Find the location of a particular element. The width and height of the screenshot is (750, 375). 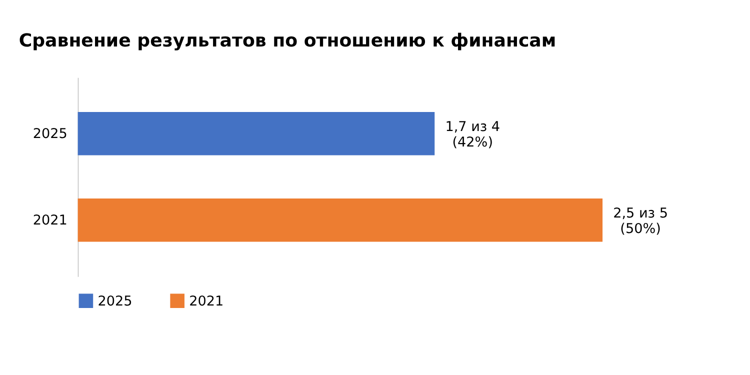

legend-label: 2021 is located at coordinates (206, 301).